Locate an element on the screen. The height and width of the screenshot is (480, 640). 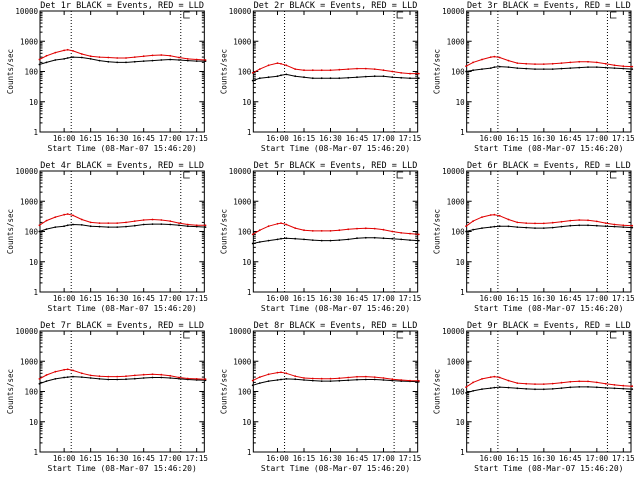
panel-title: Det 6r BLACK = Events, RED = LLD is located at coordinates (549, 166).